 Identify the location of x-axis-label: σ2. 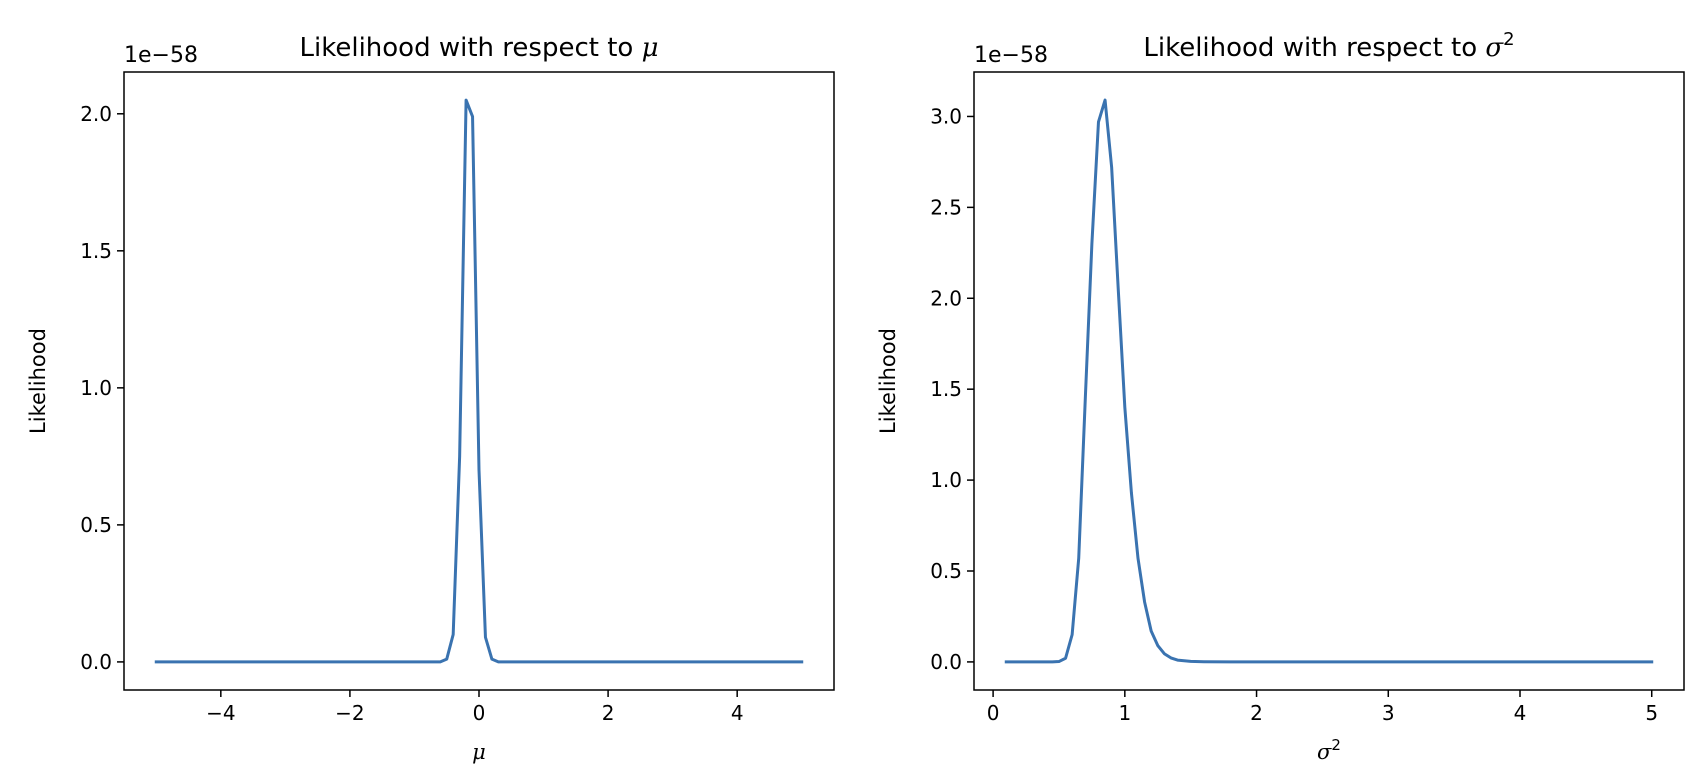
(1329, 750).